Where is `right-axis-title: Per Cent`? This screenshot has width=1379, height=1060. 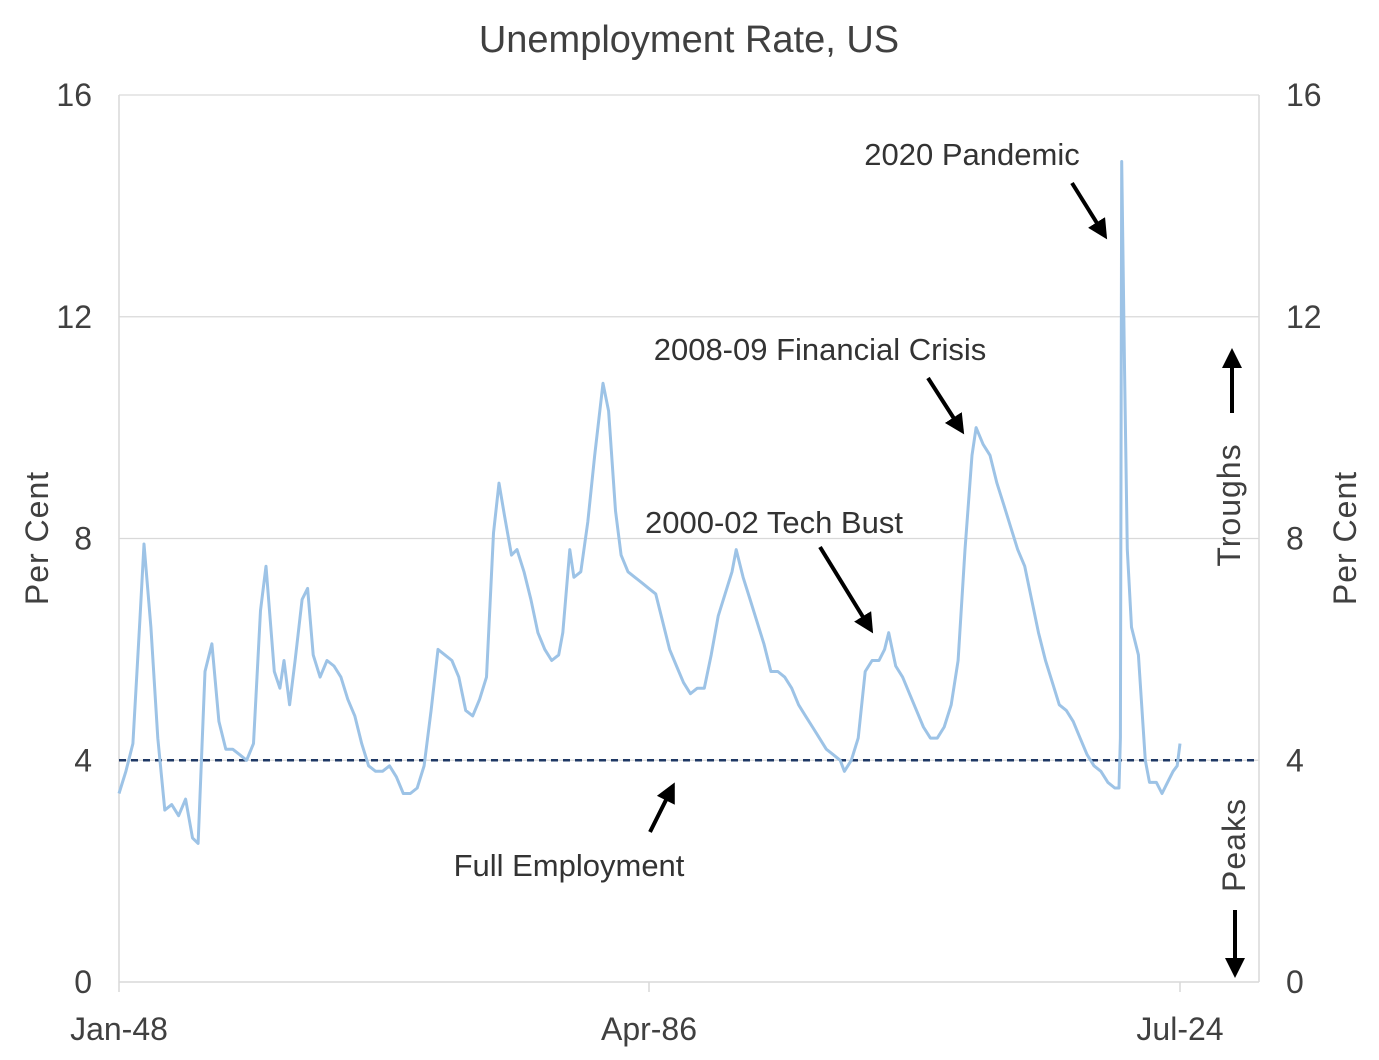
right-axis-title: Per Cent is located at coordinates (1345, 538).